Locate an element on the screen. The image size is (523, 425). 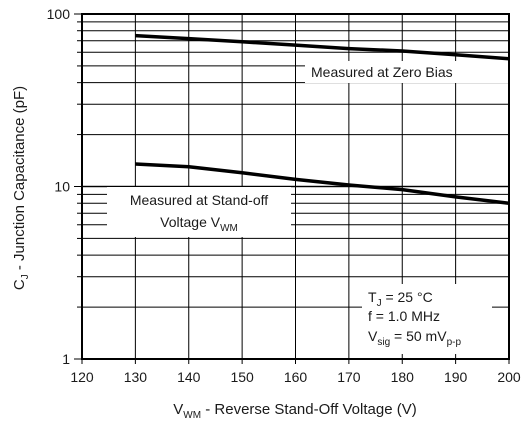
conditions-box-bg is located at coordinates (427, 319).